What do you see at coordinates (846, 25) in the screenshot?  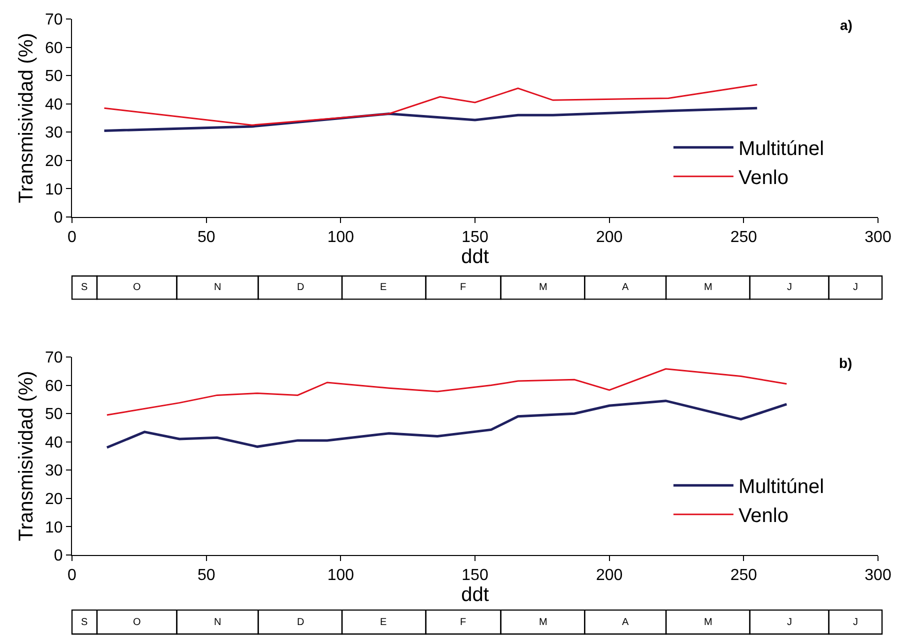 I see `chart-title: a)` at bounding box center [846, 25].